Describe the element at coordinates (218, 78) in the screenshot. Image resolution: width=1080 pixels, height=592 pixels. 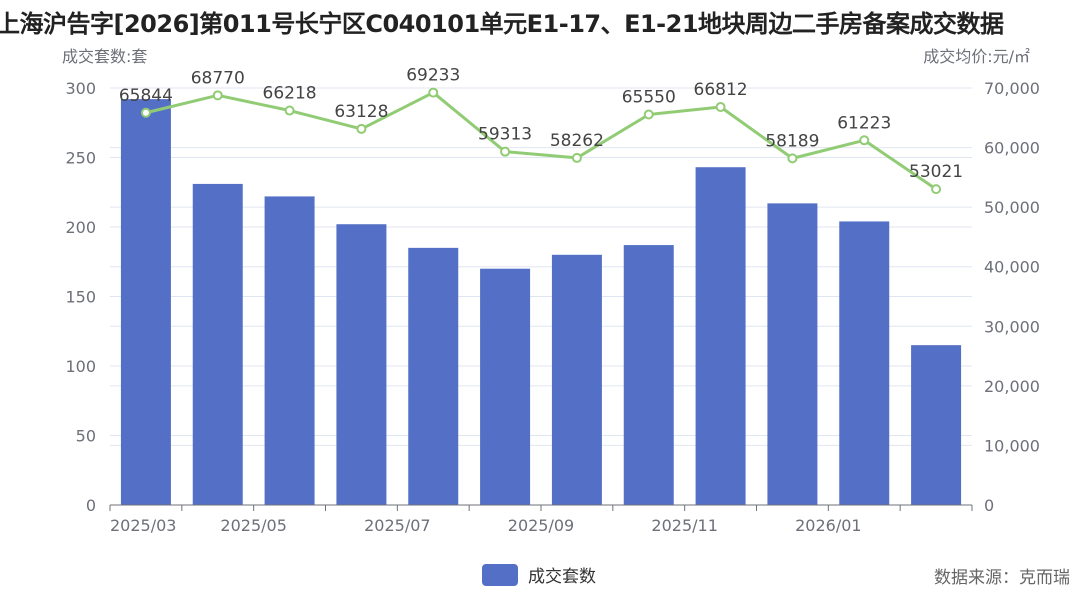
I see `price-data-label: 68770` at that location.